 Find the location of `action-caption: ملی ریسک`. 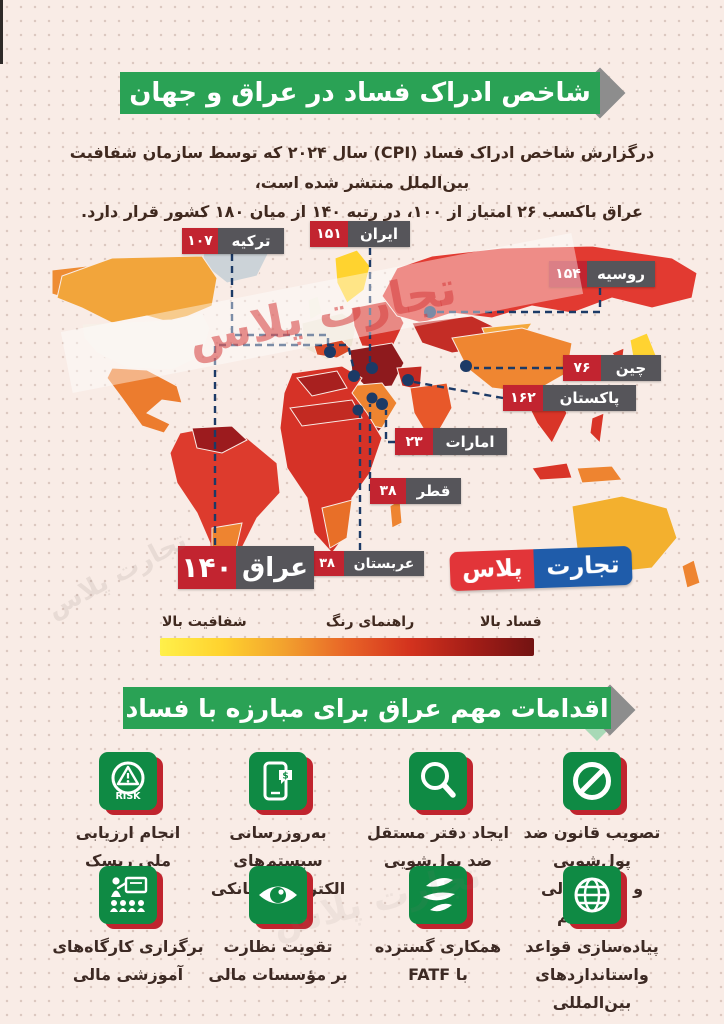

action-caption: ملی ریسک is located at coordinates (128, 860).